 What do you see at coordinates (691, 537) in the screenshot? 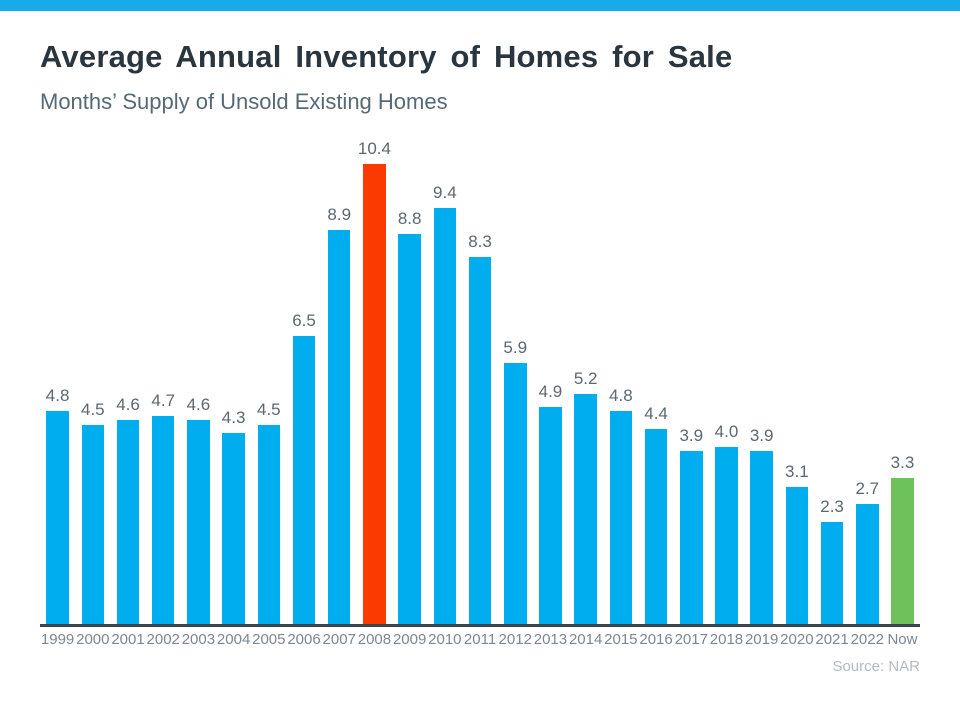
I see `bar-2017` at bounding box center [691, 537].